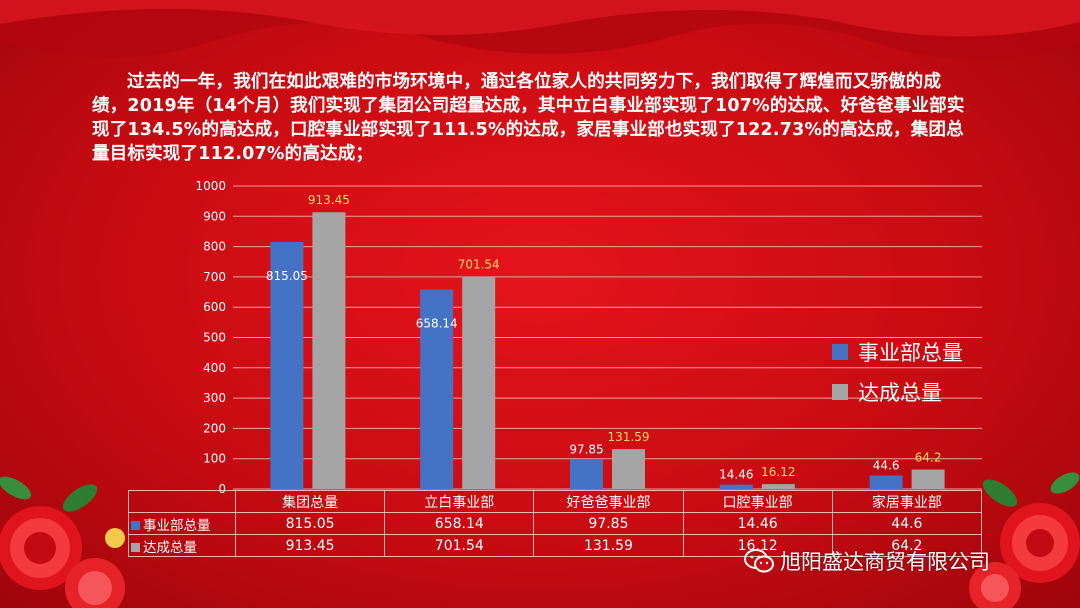 This screenshot has width=1080, height=608. What do you see at coordinates (310, 501) in the screenshot?
I see `table-header-cell: 集团总量` at bounding box center [310, 501].